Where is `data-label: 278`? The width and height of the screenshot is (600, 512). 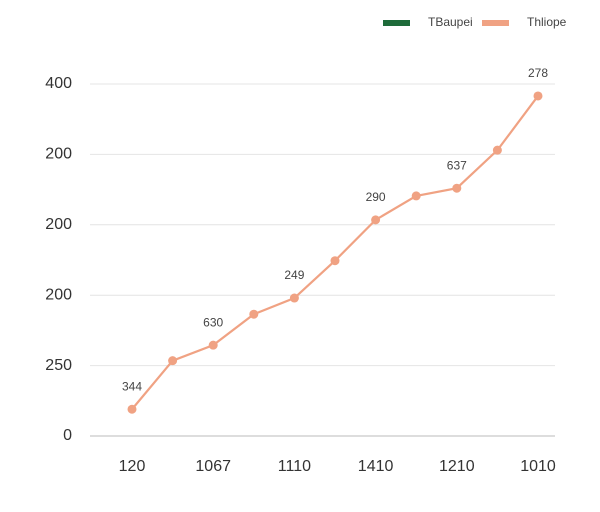 data-label: 278 is located at coordinates (538, 73).